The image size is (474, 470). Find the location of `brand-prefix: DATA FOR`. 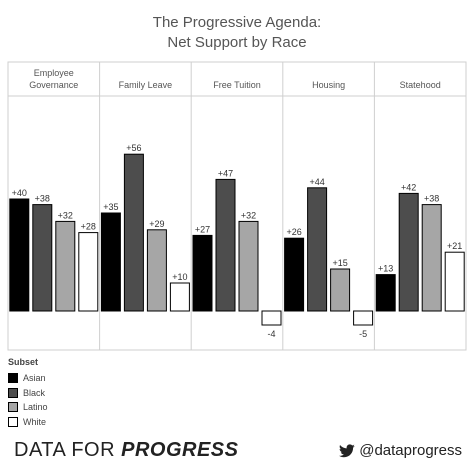

brand-prefix: DATA FOR is located at coordinates (68, 450).